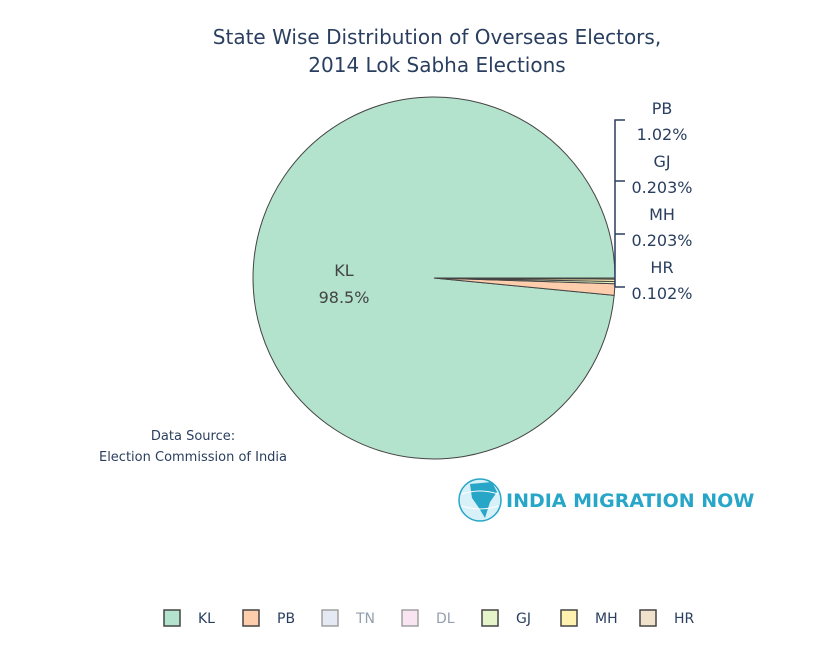 The width and height of the screenshot is (825, 648). I want to click on outside-label-hr: HR, so click(661, 267).